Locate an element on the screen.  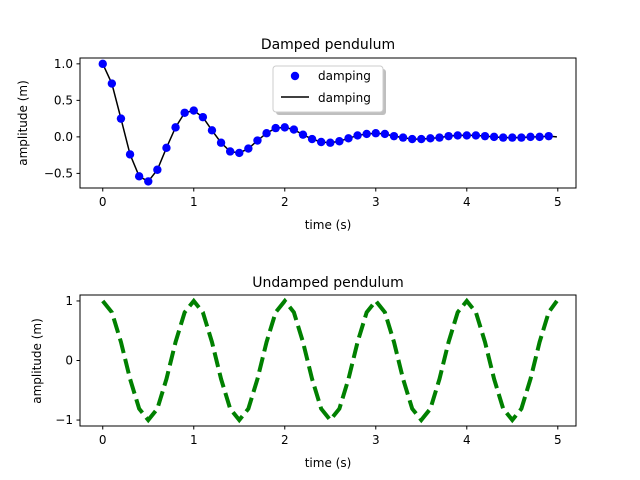
damped-title: Damped pendulum is located at coordinates (328, 45).